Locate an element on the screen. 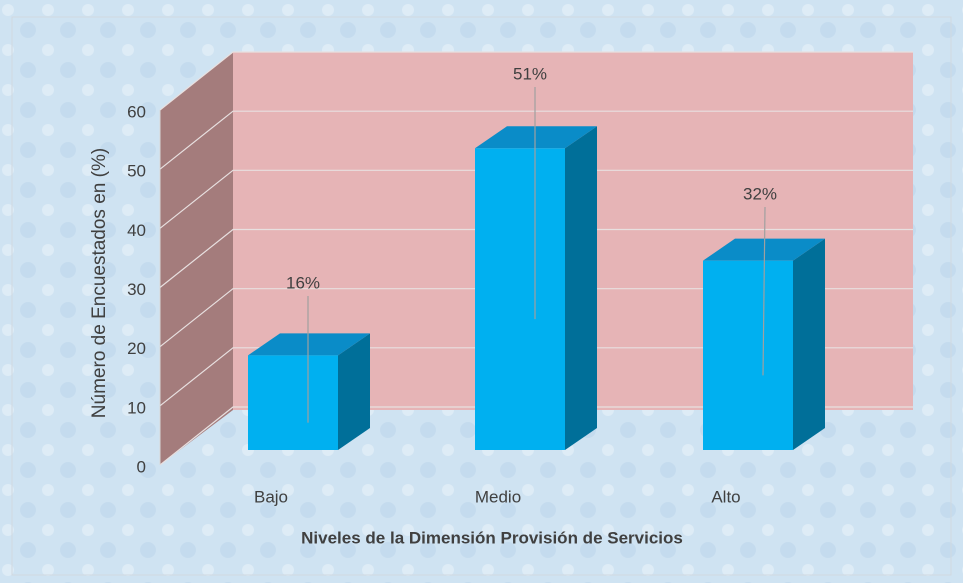 The image size is (963, 588). x-tick-label: Alto is located at coordinates (725, 496).